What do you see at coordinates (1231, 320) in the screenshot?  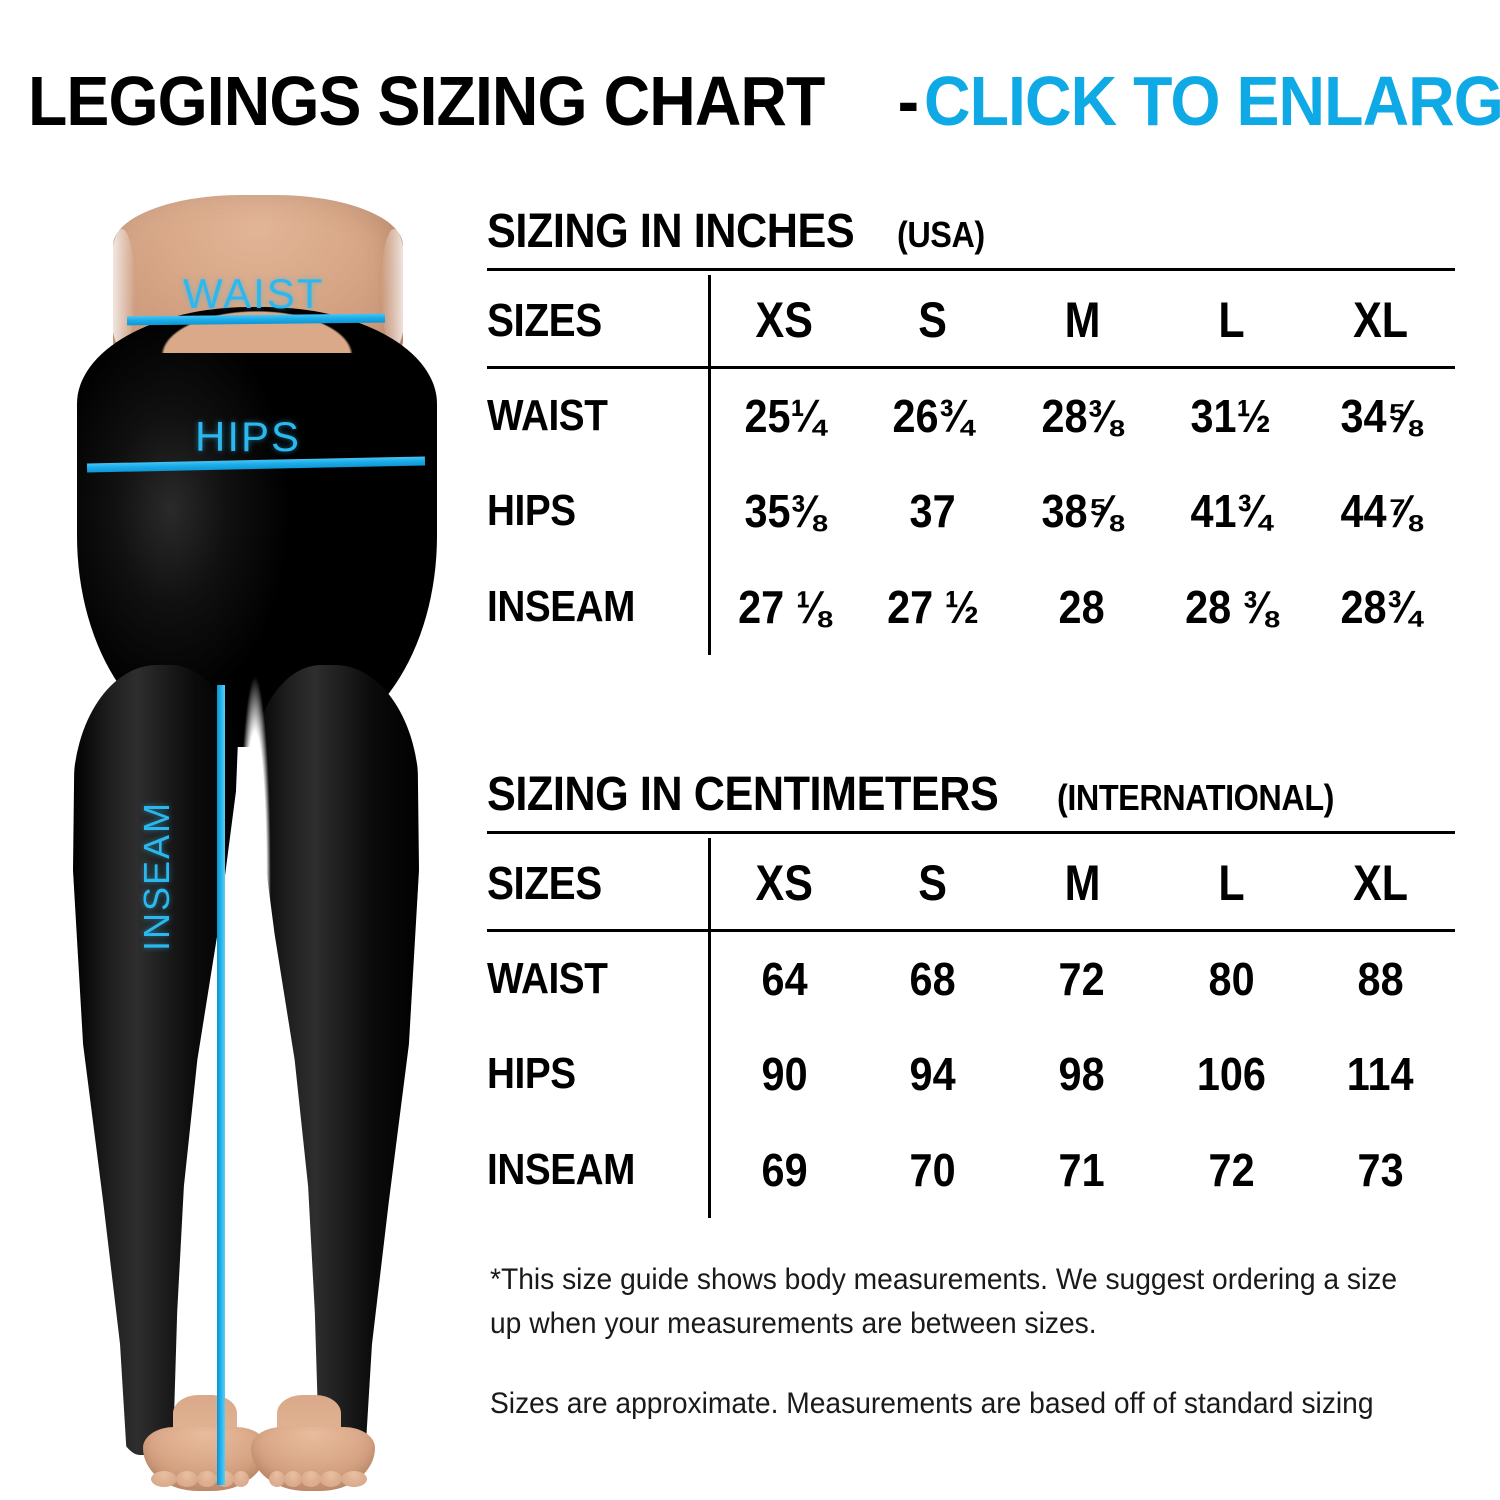 I see `inches-header-l: L` at bounding box center [1231, 320].